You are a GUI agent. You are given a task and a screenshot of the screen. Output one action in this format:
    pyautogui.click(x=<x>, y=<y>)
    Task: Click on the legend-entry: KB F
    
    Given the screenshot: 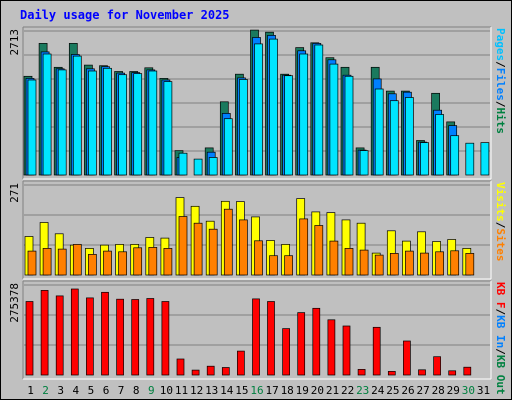 What is the action you would take?
    pyautogui.click(x=500, y=295)
    